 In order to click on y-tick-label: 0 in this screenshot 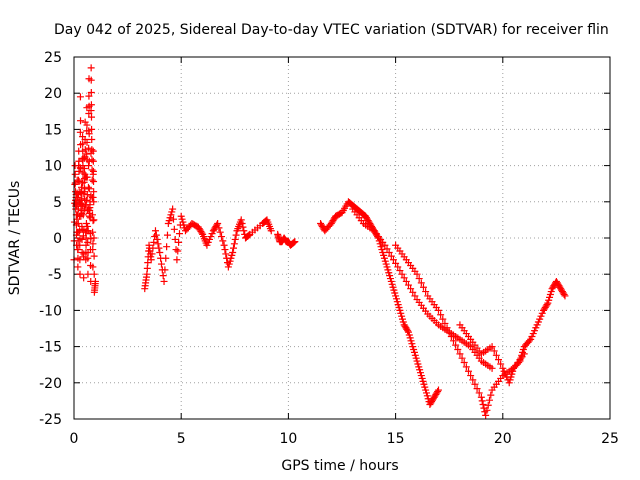, I will do `click(57, 239)`.